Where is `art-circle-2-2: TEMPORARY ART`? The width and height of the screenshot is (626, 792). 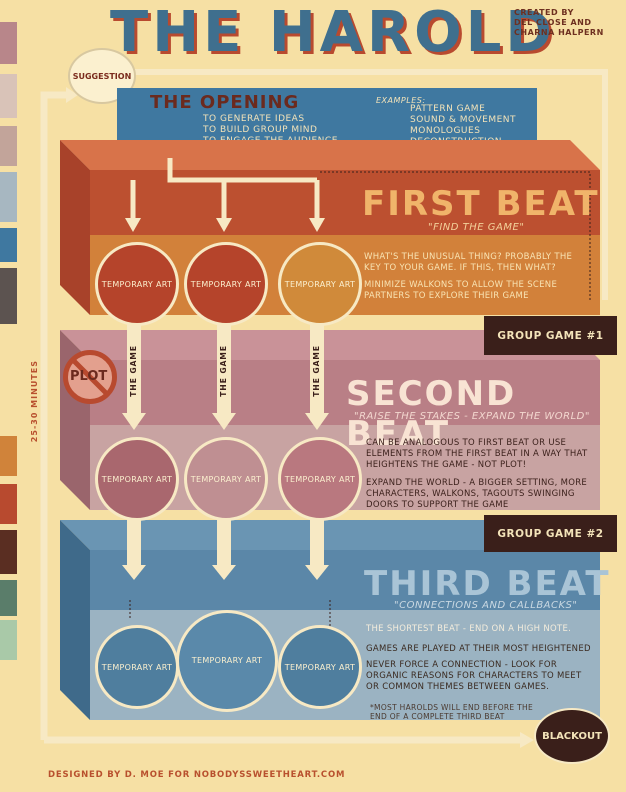 art-circle-2-2: TEMPORARY ART is located at coordinates (226, 479).